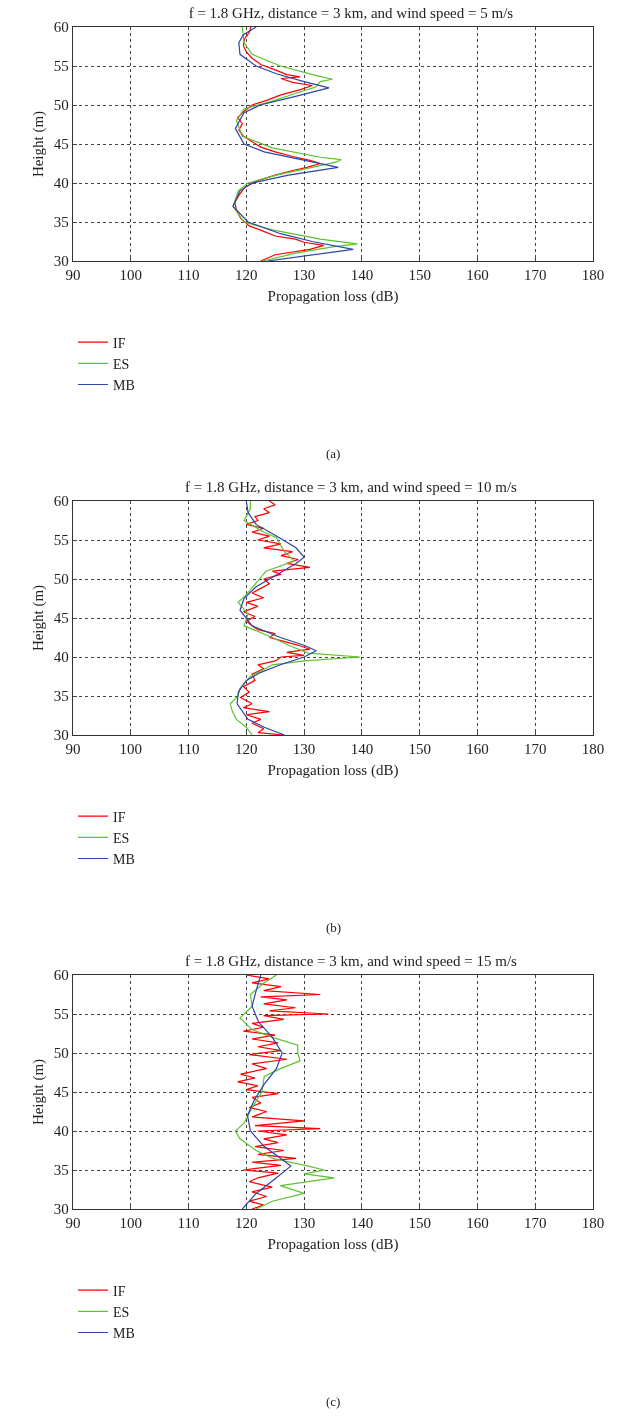 Image resolution: width=638 pixels, height=1423 pixels. Describe the element at coordinates (334, 927) in the screenshot. I see `text: (b)` at that location.